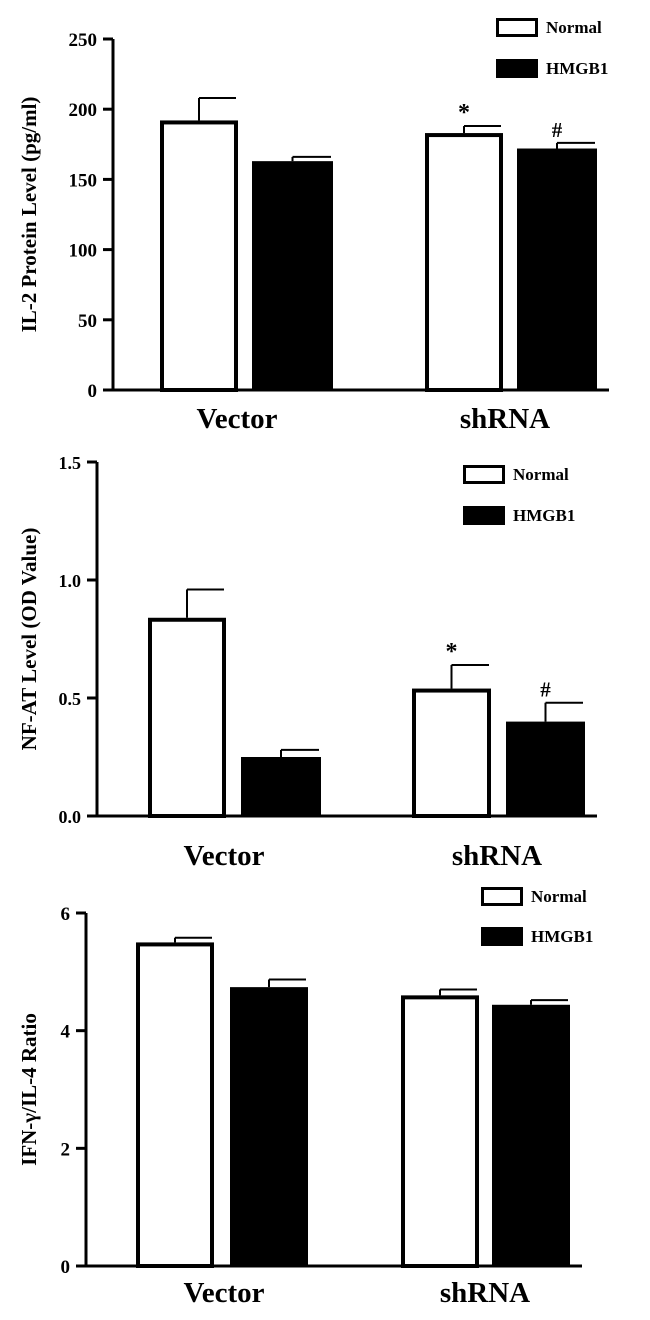  I want to click on y-tick-label: 0.0, so click(70, 817).